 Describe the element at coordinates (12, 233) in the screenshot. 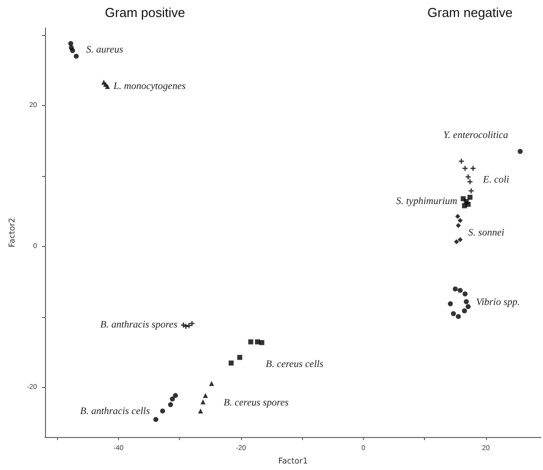

I see `y-axis-title: Factor2` at that location.